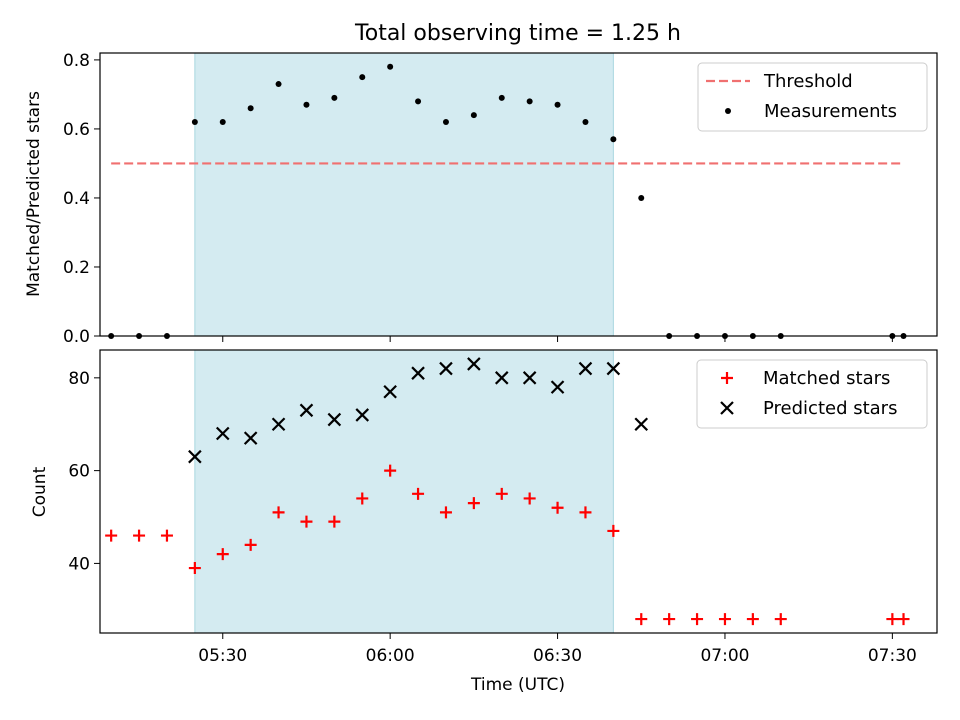 The image size is (960, 720). I want to click on x-tick-label: 05:30, so click(222, 656).